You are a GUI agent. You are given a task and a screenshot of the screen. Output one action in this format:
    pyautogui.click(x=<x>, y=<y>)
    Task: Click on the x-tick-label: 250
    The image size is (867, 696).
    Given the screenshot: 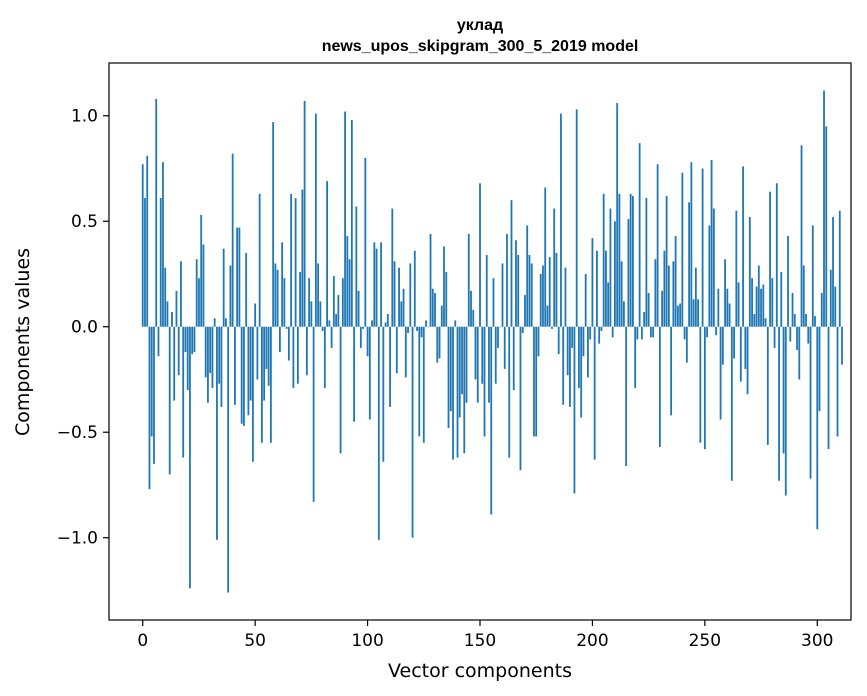 What is the action you would take?
    pyautogui.click(x=705, y=641)
    